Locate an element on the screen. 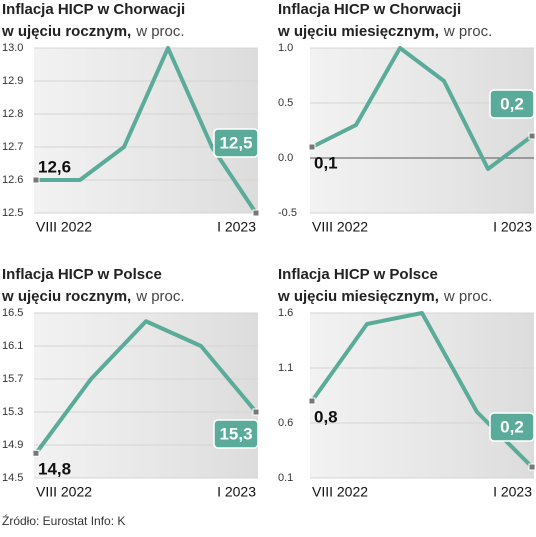 The image size is (536, 537). y-tick-label: 14.5 is located at coordinates (12, 478).